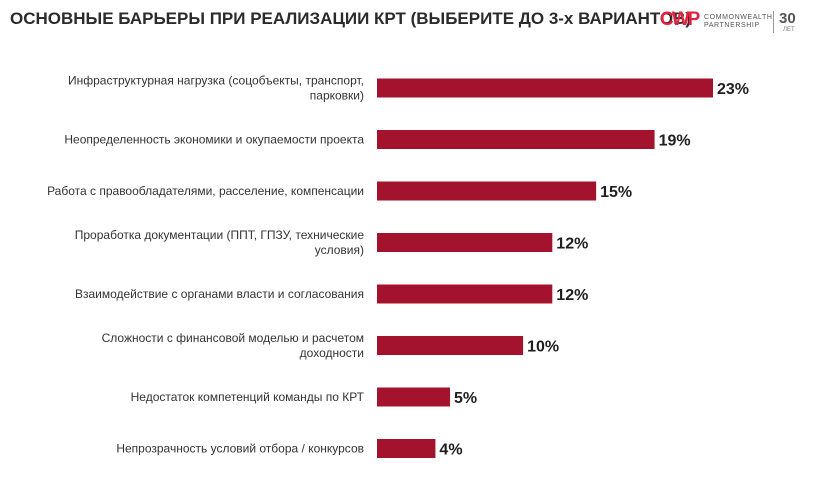 Image resolution: width=813 pixels, height=481 pixels. What do you see at coordinates (465, 398) in the screenshot?
I see `value-label-6: 5%` at bounding box center [465, 398].